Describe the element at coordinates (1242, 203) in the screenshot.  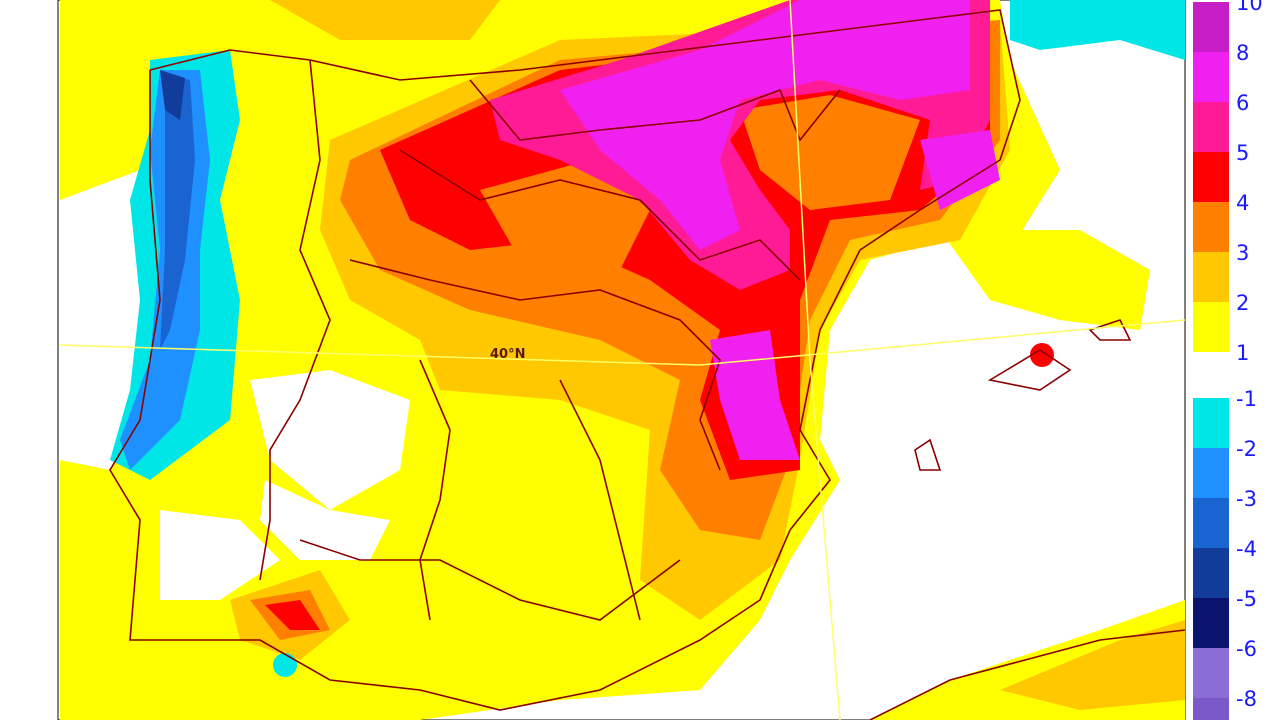
I see `colorbar-label: 4` at that location.